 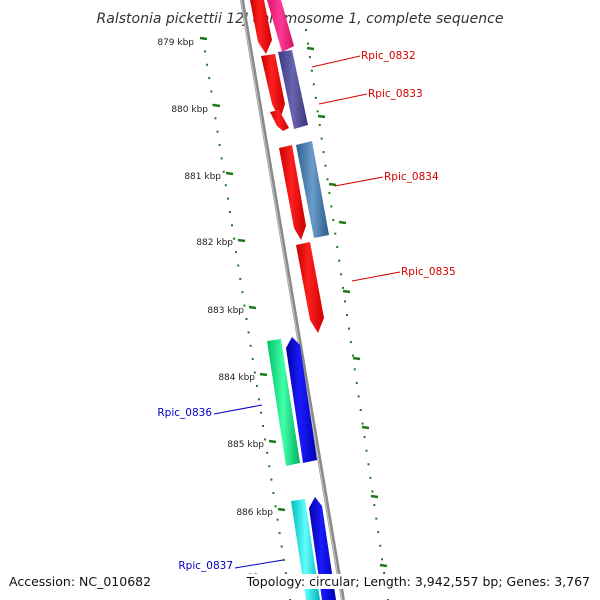 I want to click on annotation-blocks-forward, so click(x=298, y=119).